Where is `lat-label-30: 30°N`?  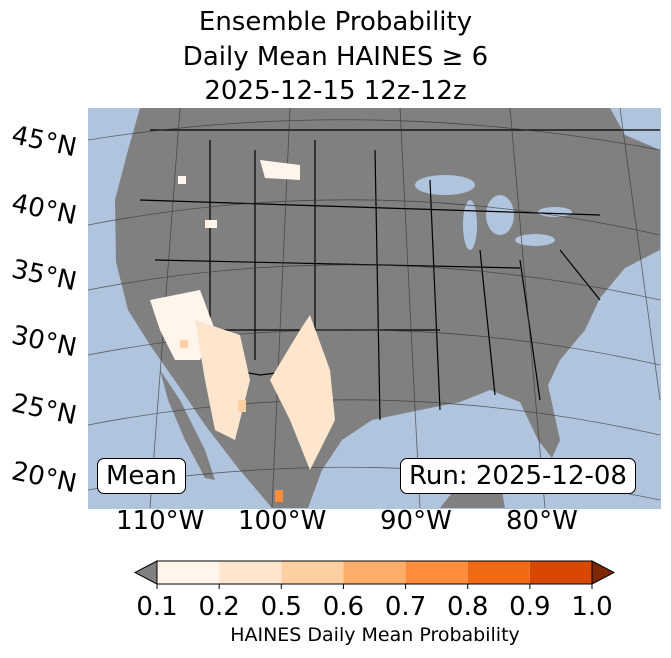
lat-label-30: 30°N is located at coordinates (44, 342).